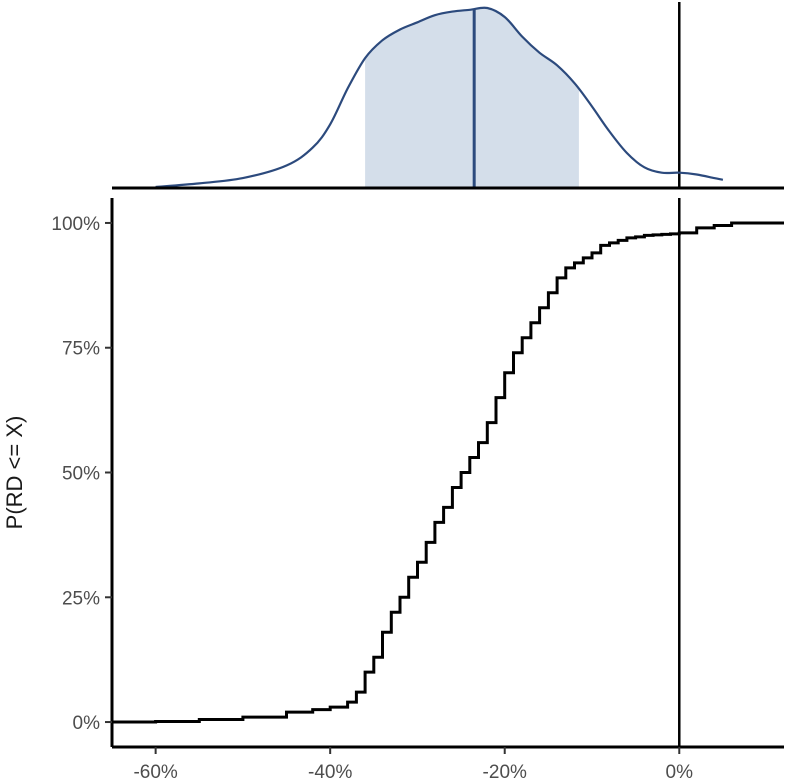 This screenshot has height=781, width=786. I want to click on y-axis-title: P(RD <= X), so click(14, 473).